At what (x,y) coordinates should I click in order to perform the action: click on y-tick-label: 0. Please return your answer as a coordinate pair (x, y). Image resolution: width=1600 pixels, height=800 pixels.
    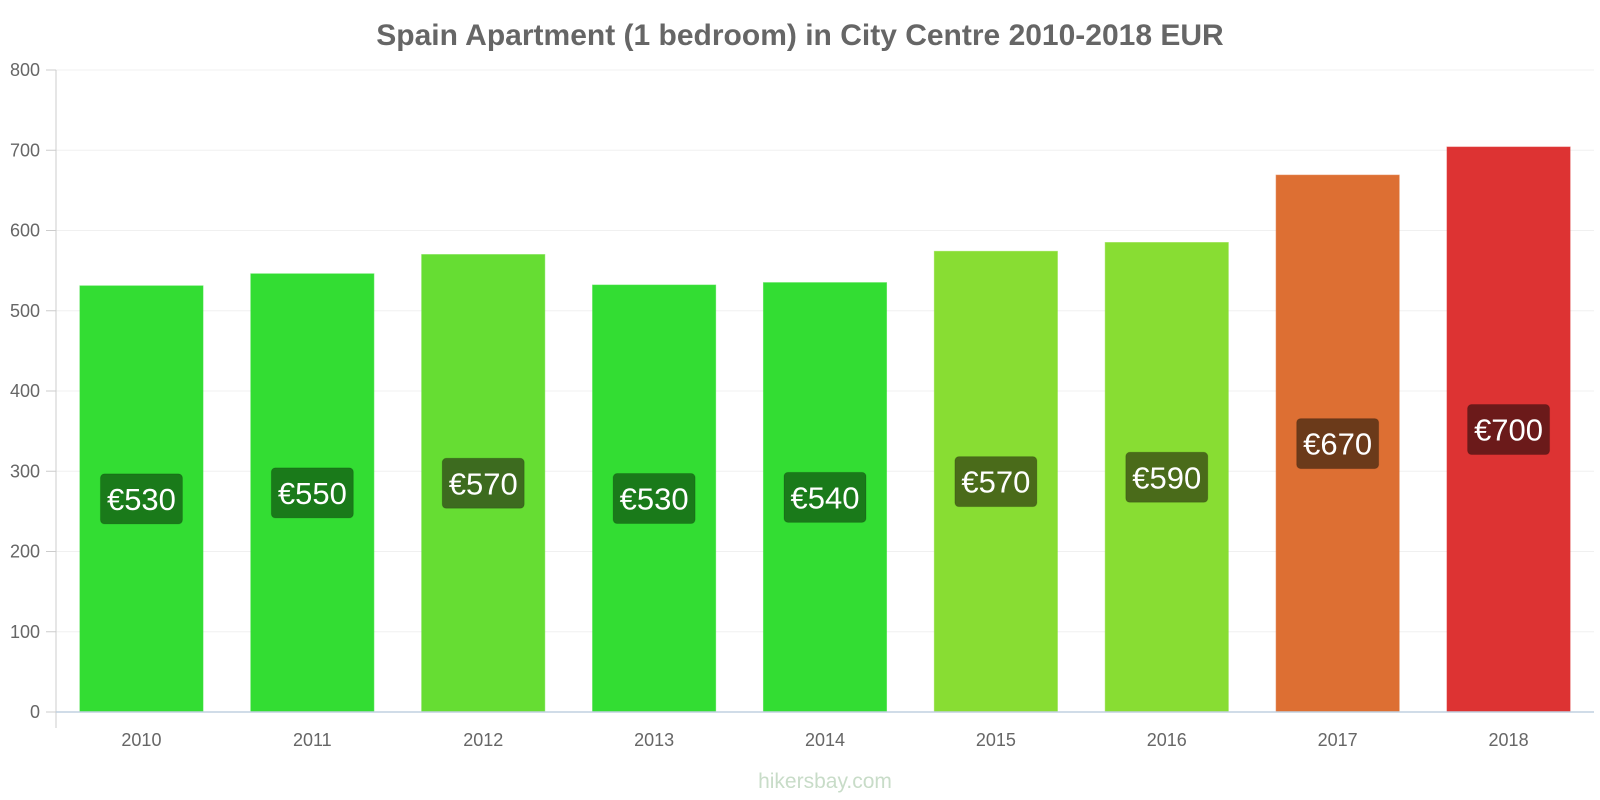
    Looking at the image, I should click on (35, 712).